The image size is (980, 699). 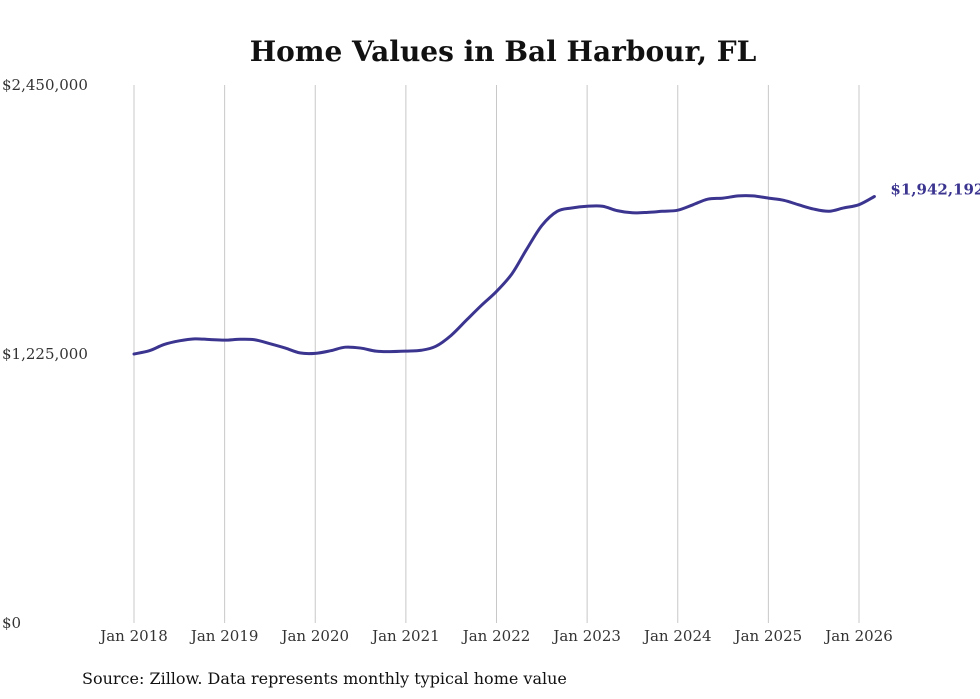 I want to click on x-tick-label: Jan 2018, so click(x=133, y=636).